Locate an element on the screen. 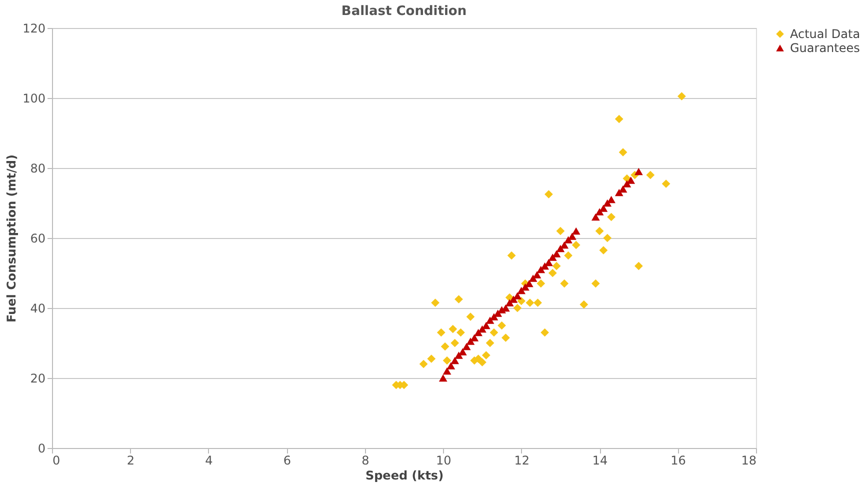  y-axis-title: Fuel Consumption (mt/d) is located at coordinates (11, 238).